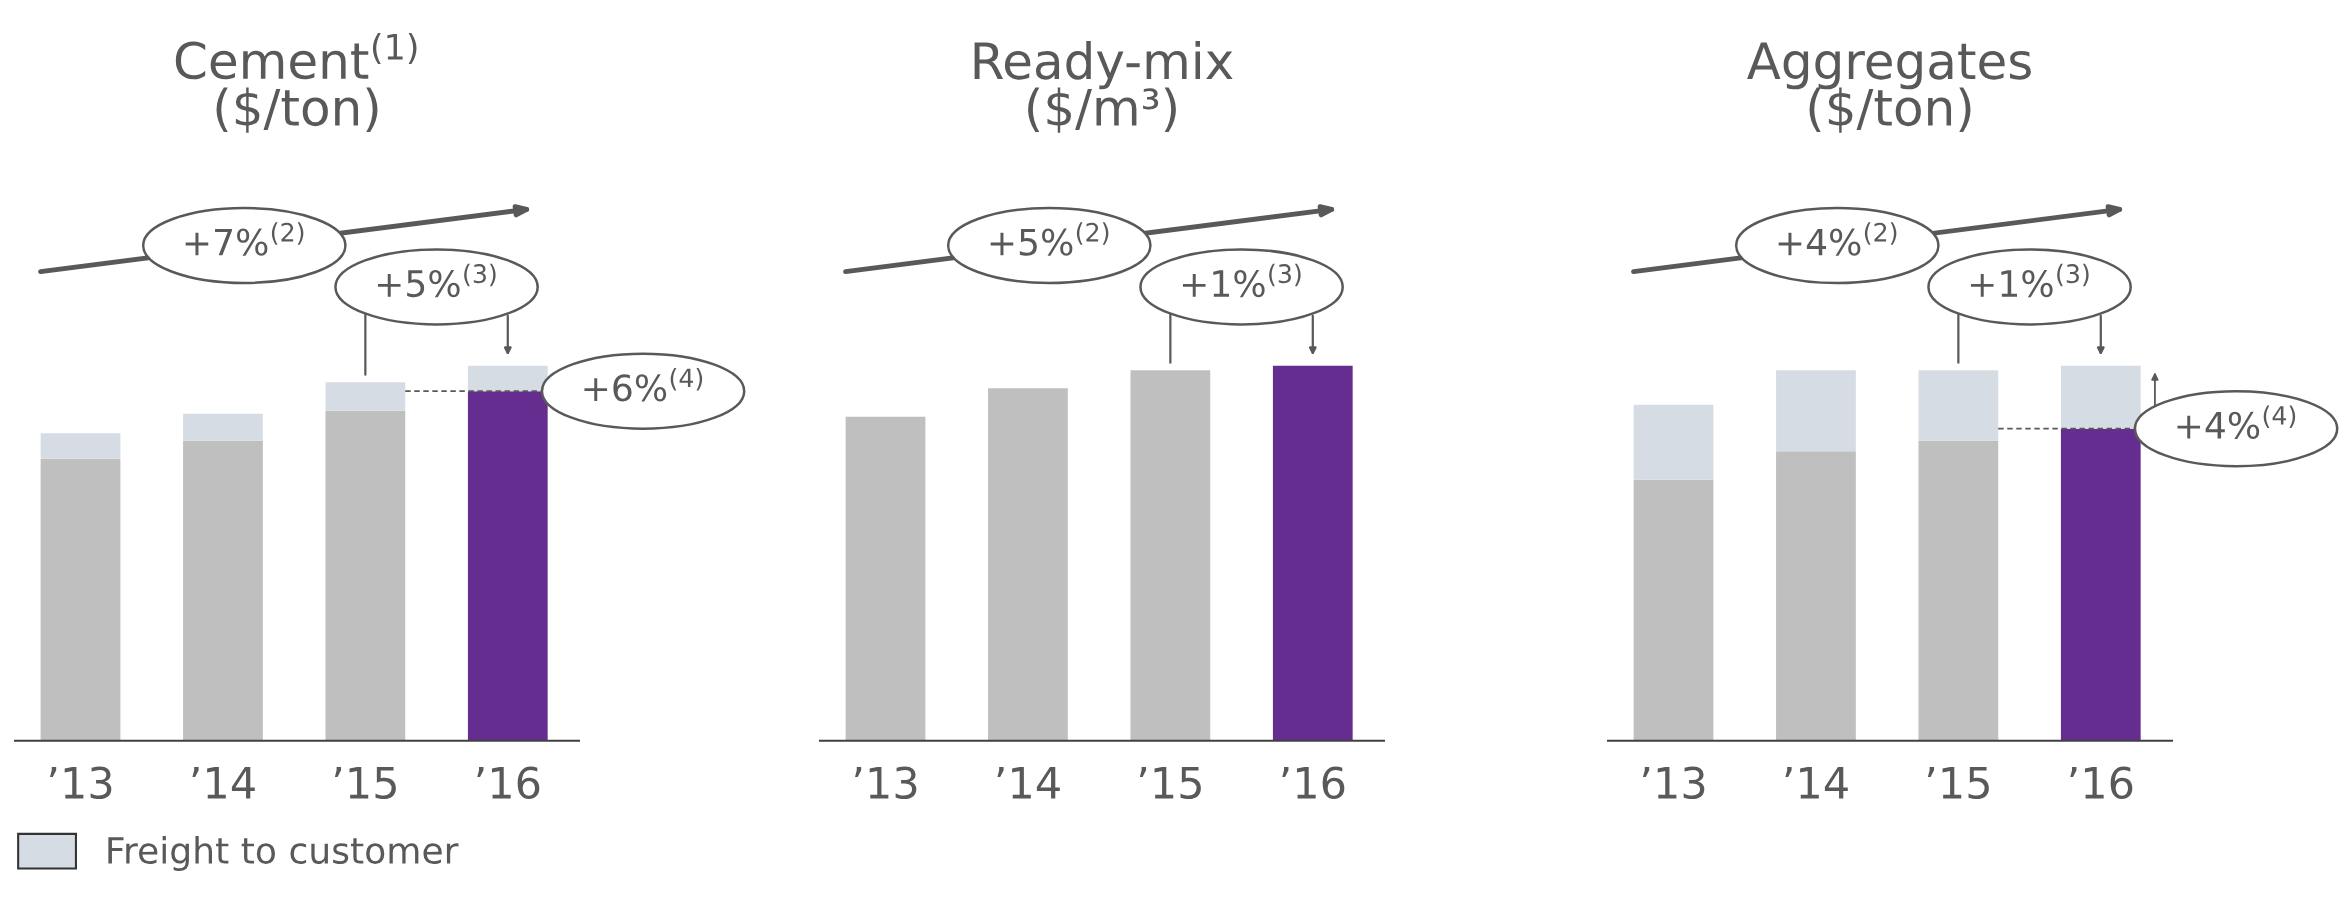 The width and height of the screenshot is (2351, 900). Describe the element at coordinates (1889, 87) in the screenshot. I see `chart-title: Aggregates ($/ton)` at that location.